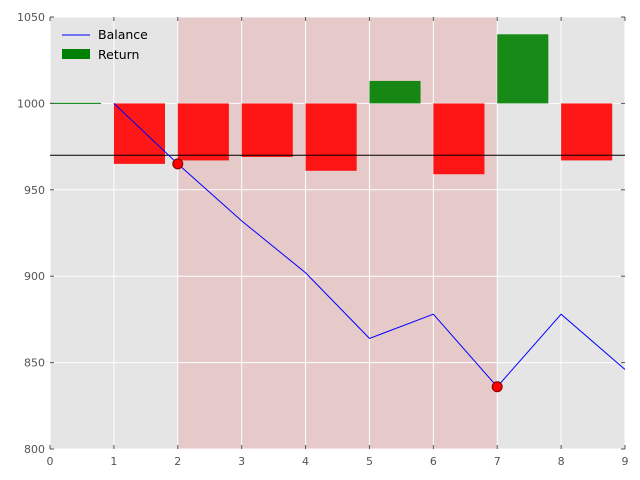 Image resolution: width=640 pixels, height=480 pixels. Describe the element at coordinates (177, 461) in the screenshot. I see `x-tick-label: 2` at that location.